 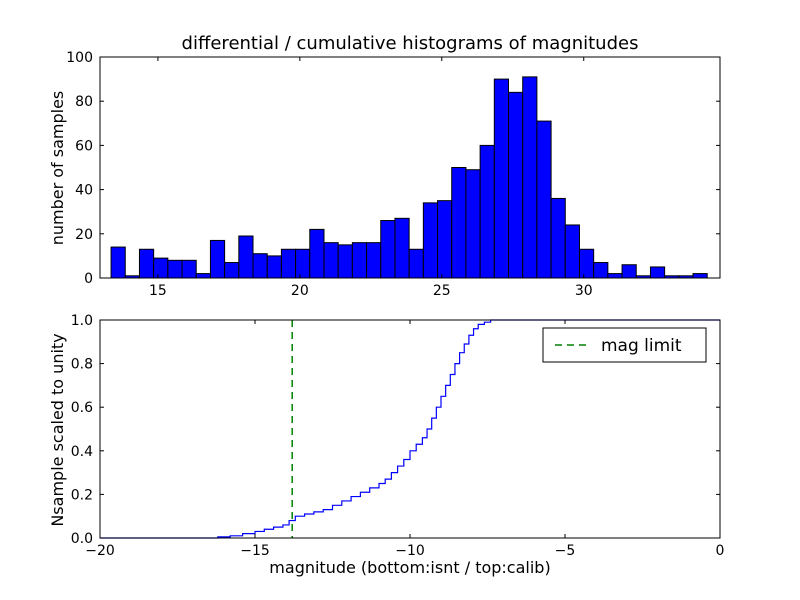 I want to click on x-axis-label: magnitude (bottom:isnt / top:calib), so click(x=410, y=567).